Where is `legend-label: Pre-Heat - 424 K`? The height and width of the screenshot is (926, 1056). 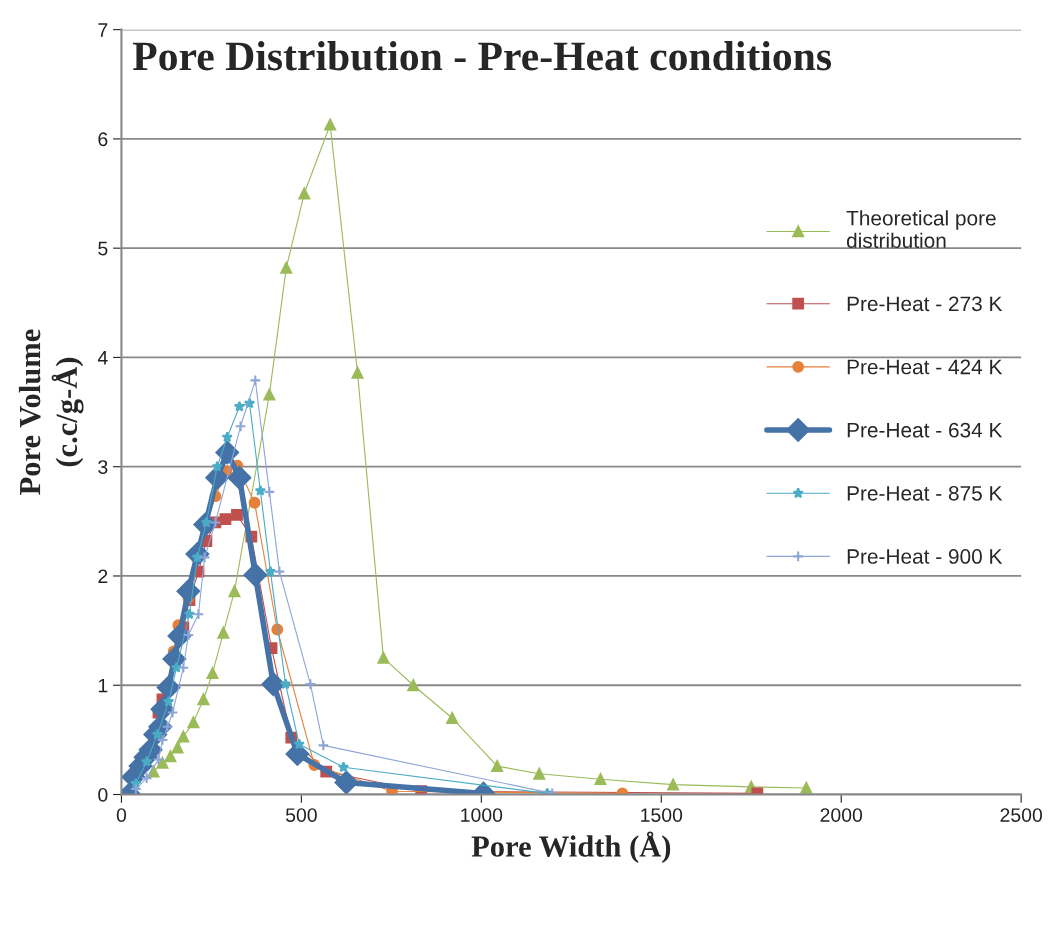 legend-label: Pre-Heat - 424 K is located at coordinates (925, 367).